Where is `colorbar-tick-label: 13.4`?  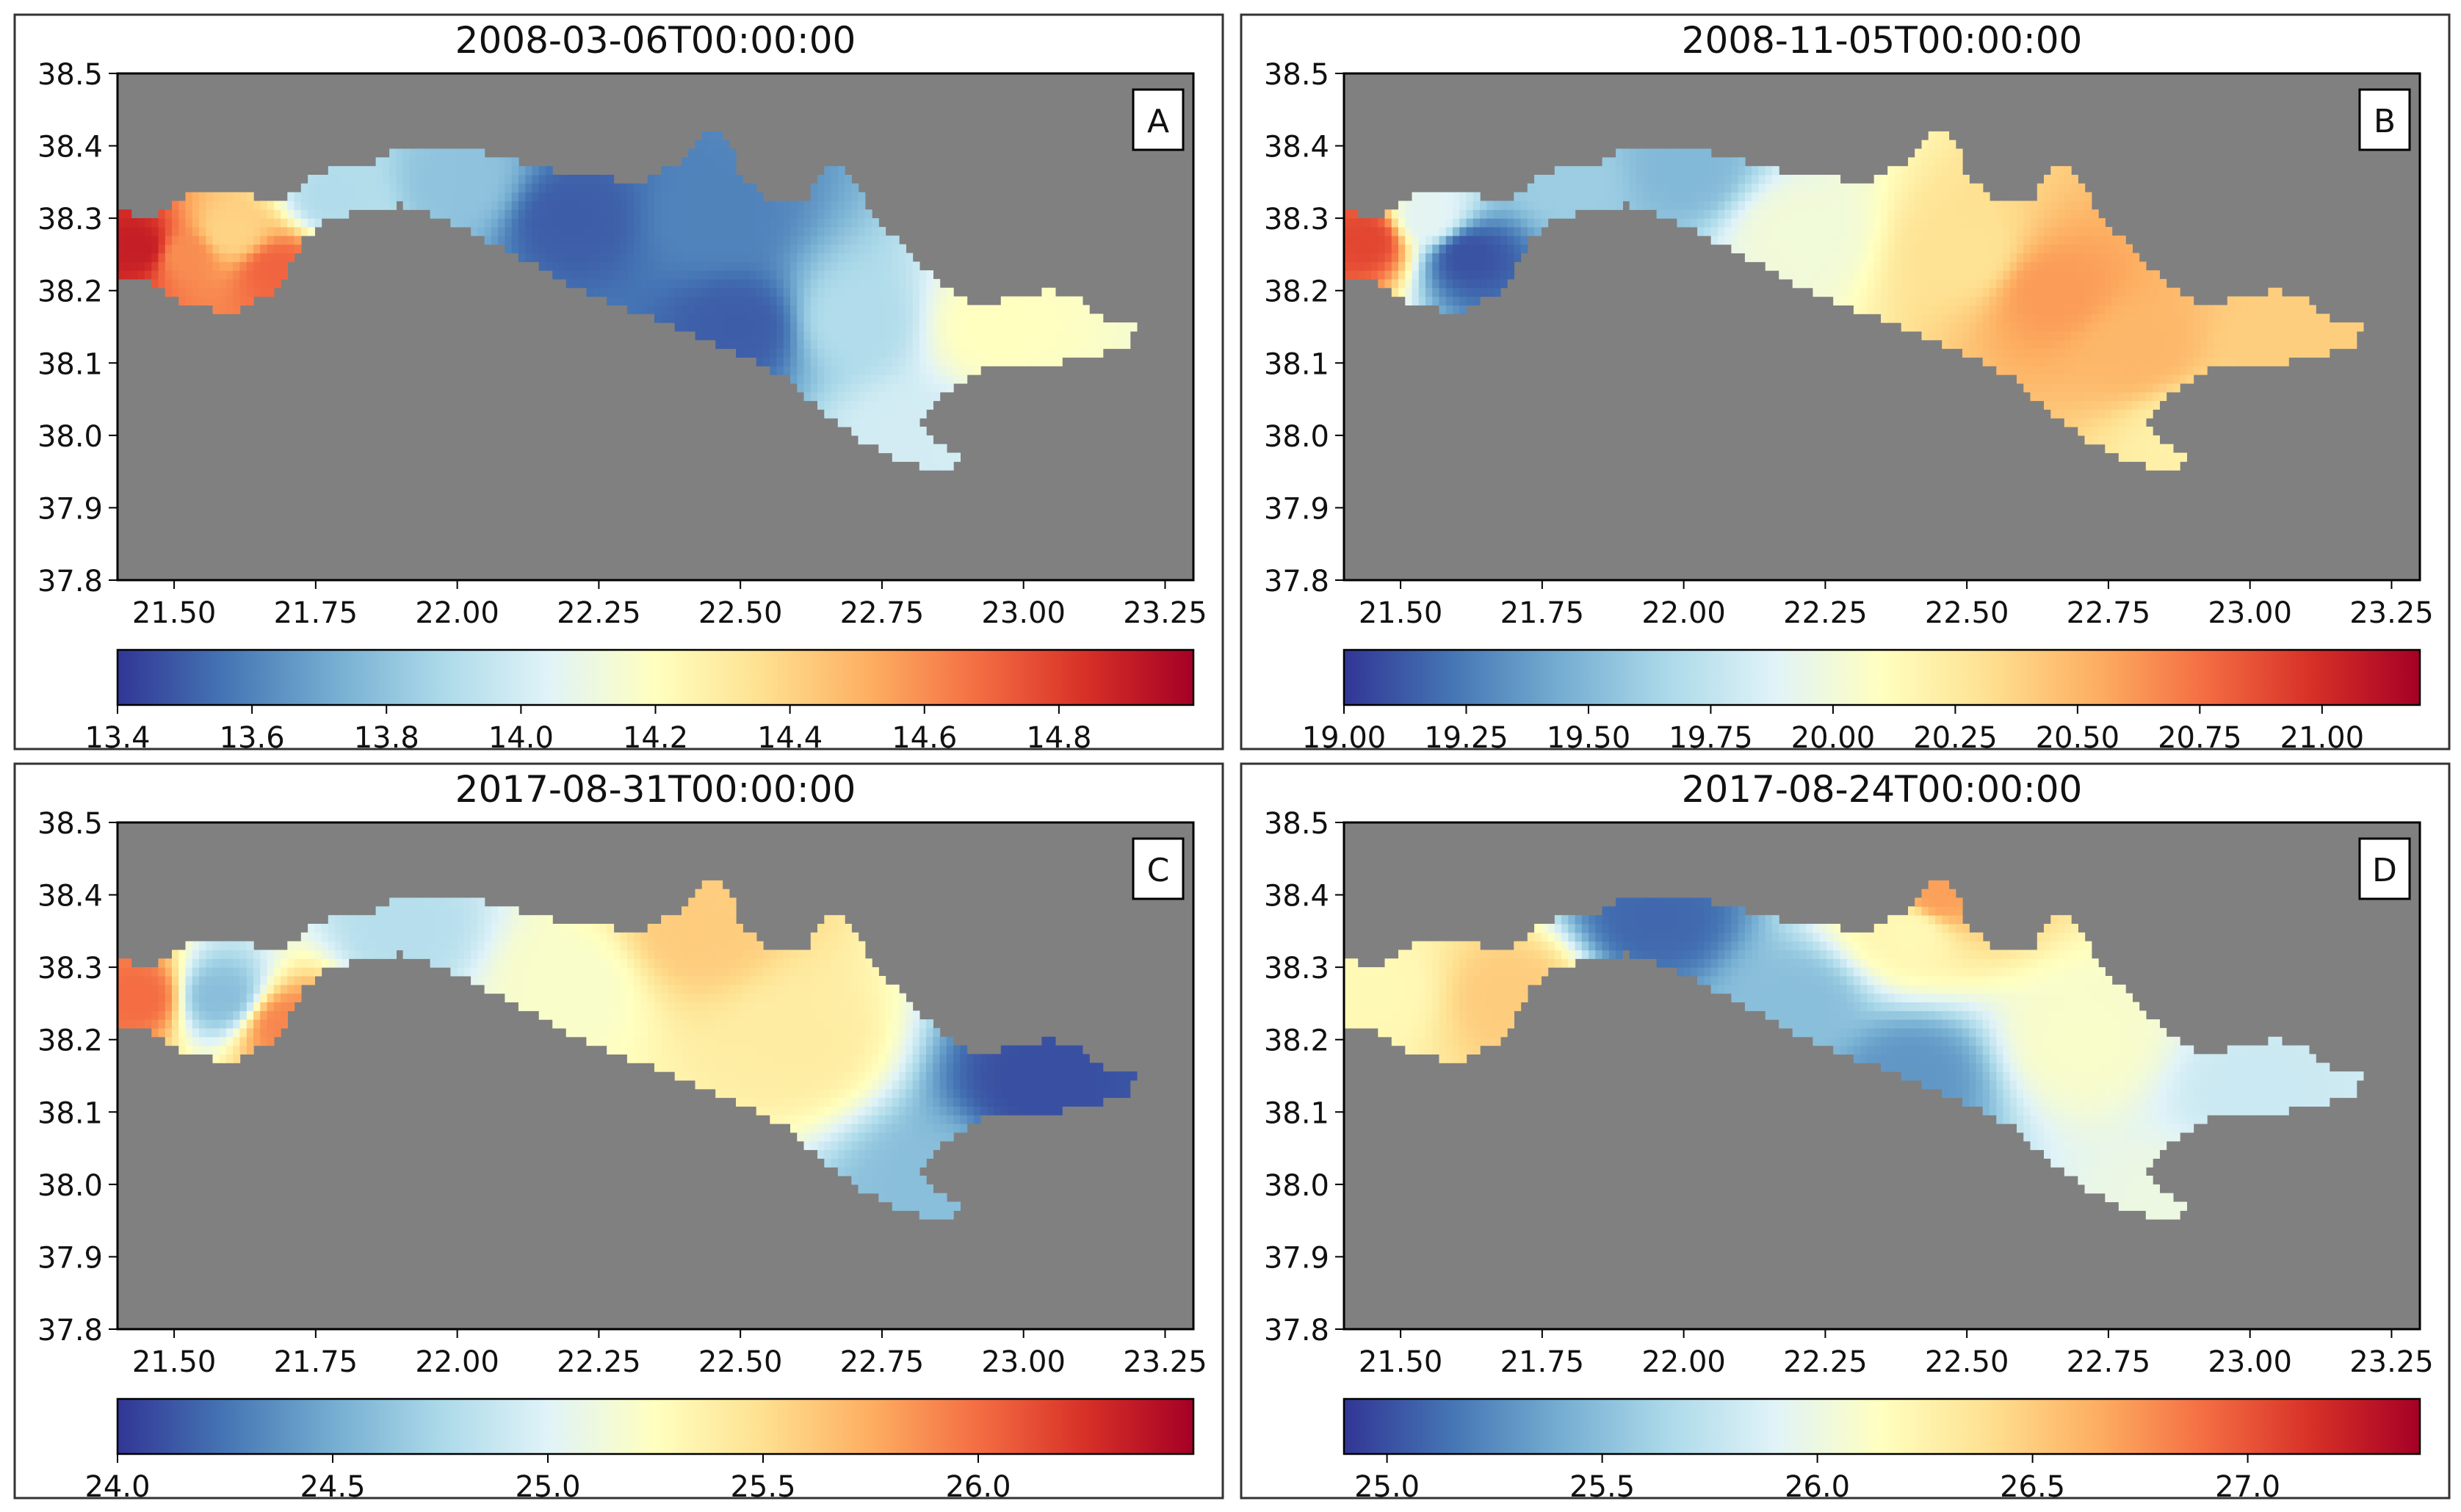
colorbar-tick-label: 13.4 is located at coordinates (117, 738).